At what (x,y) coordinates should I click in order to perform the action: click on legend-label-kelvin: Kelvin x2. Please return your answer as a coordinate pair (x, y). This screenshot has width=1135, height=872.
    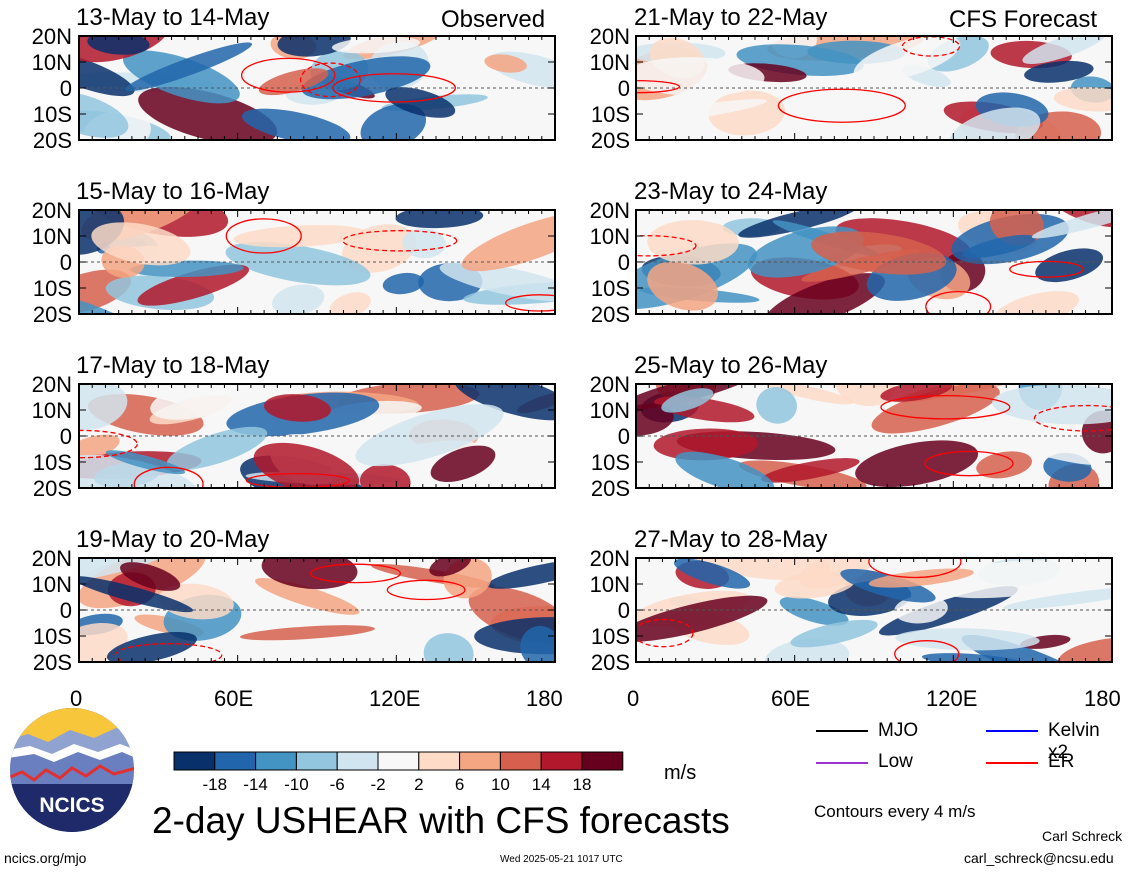
    Looking at the image, I should click on (1074, 741).